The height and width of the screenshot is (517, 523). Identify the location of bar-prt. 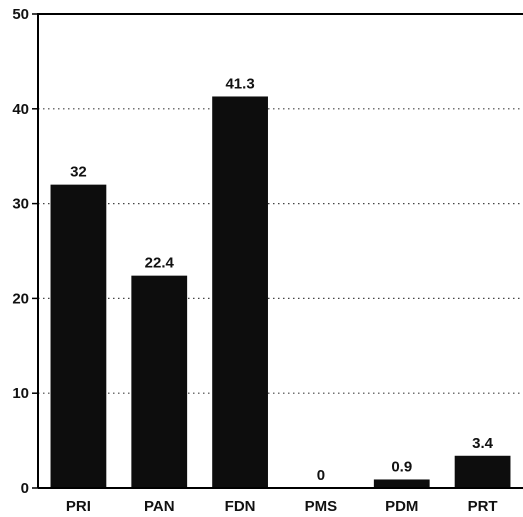
(482, 471).